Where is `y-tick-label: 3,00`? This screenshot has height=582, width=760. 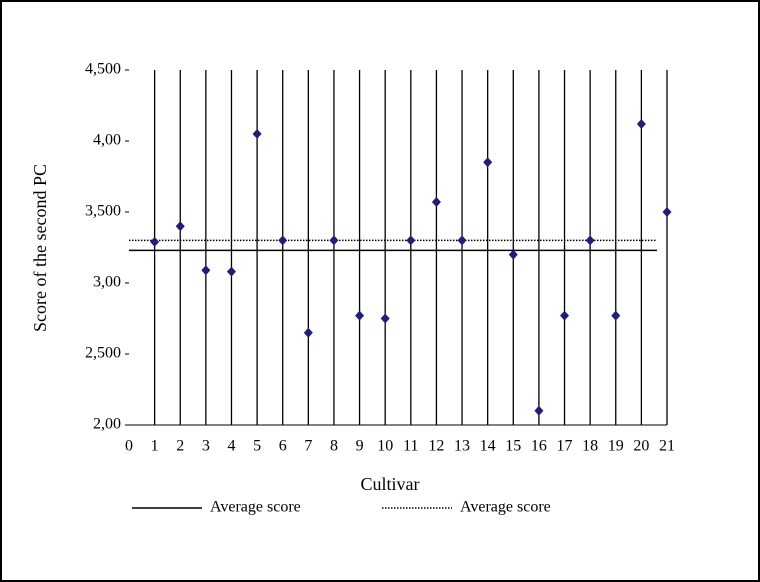
y-tick-label: 3,00 is located at coordinates (107, 282).